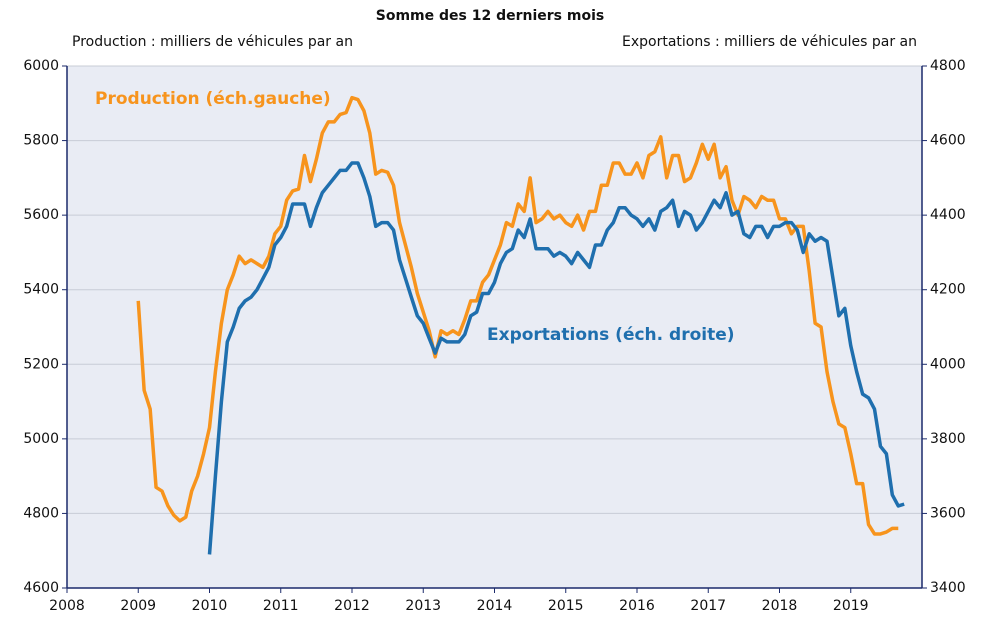  What do you see at coordinates (41, 66) in the screenshot?
I see `y-tick-label: 6000` at bounding box center [41, 66].